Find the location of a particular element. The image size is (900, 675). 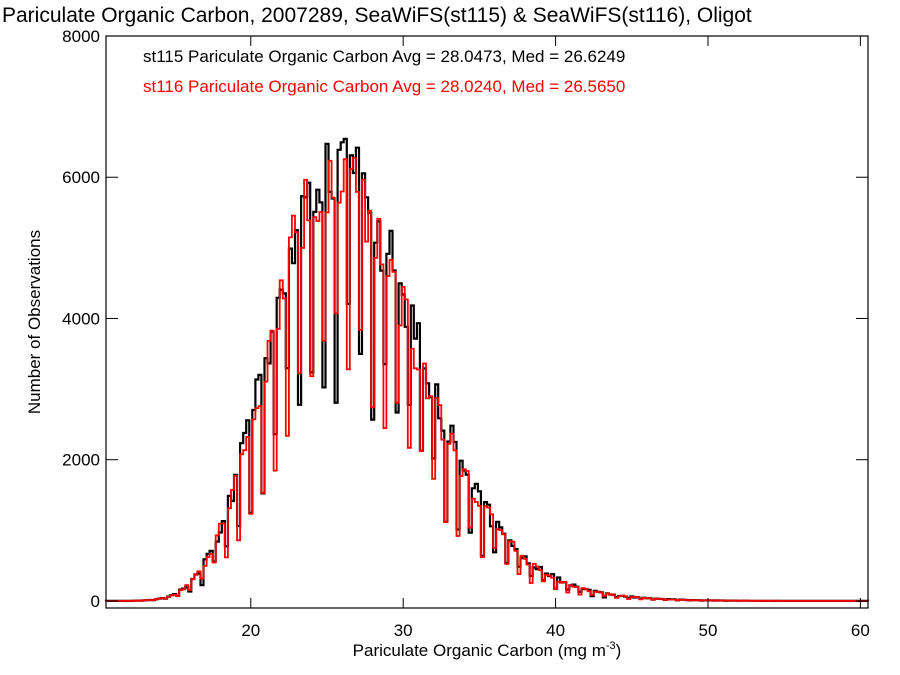

x-tick-label: 60 is located at coordinates (860, 630).